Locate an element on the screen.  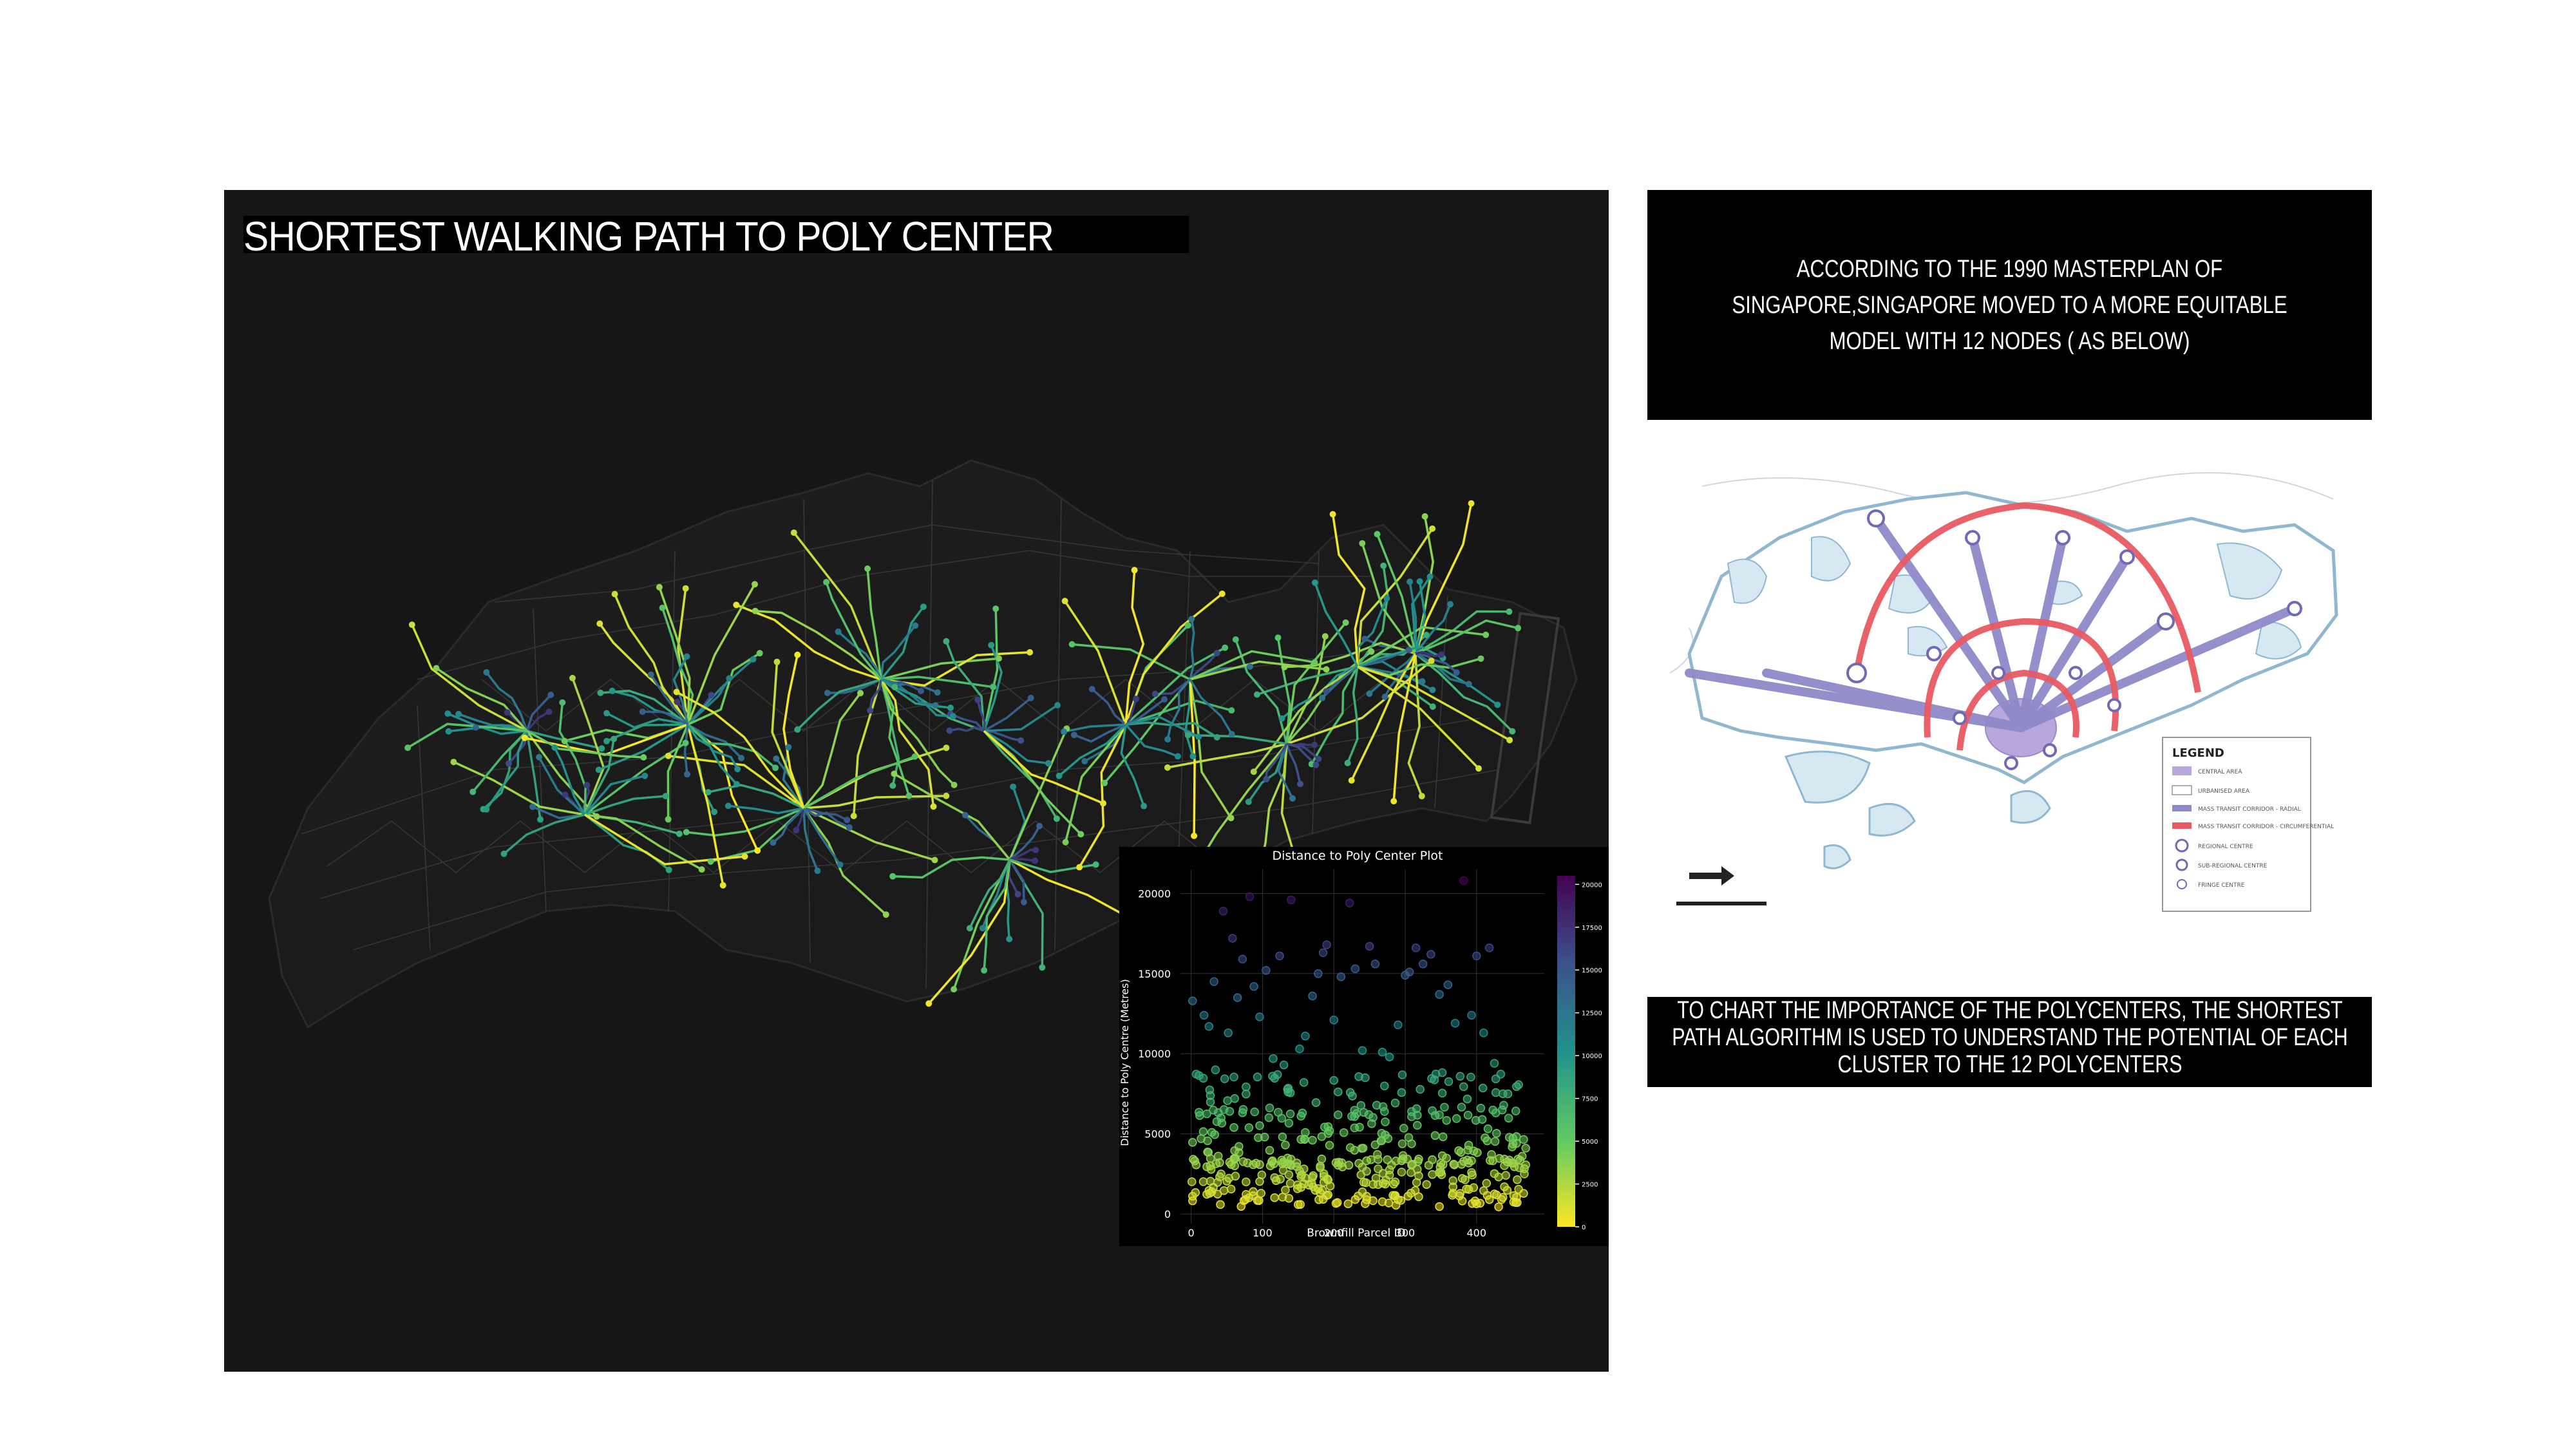
colorbar is located at coordinates (1566, 1051).